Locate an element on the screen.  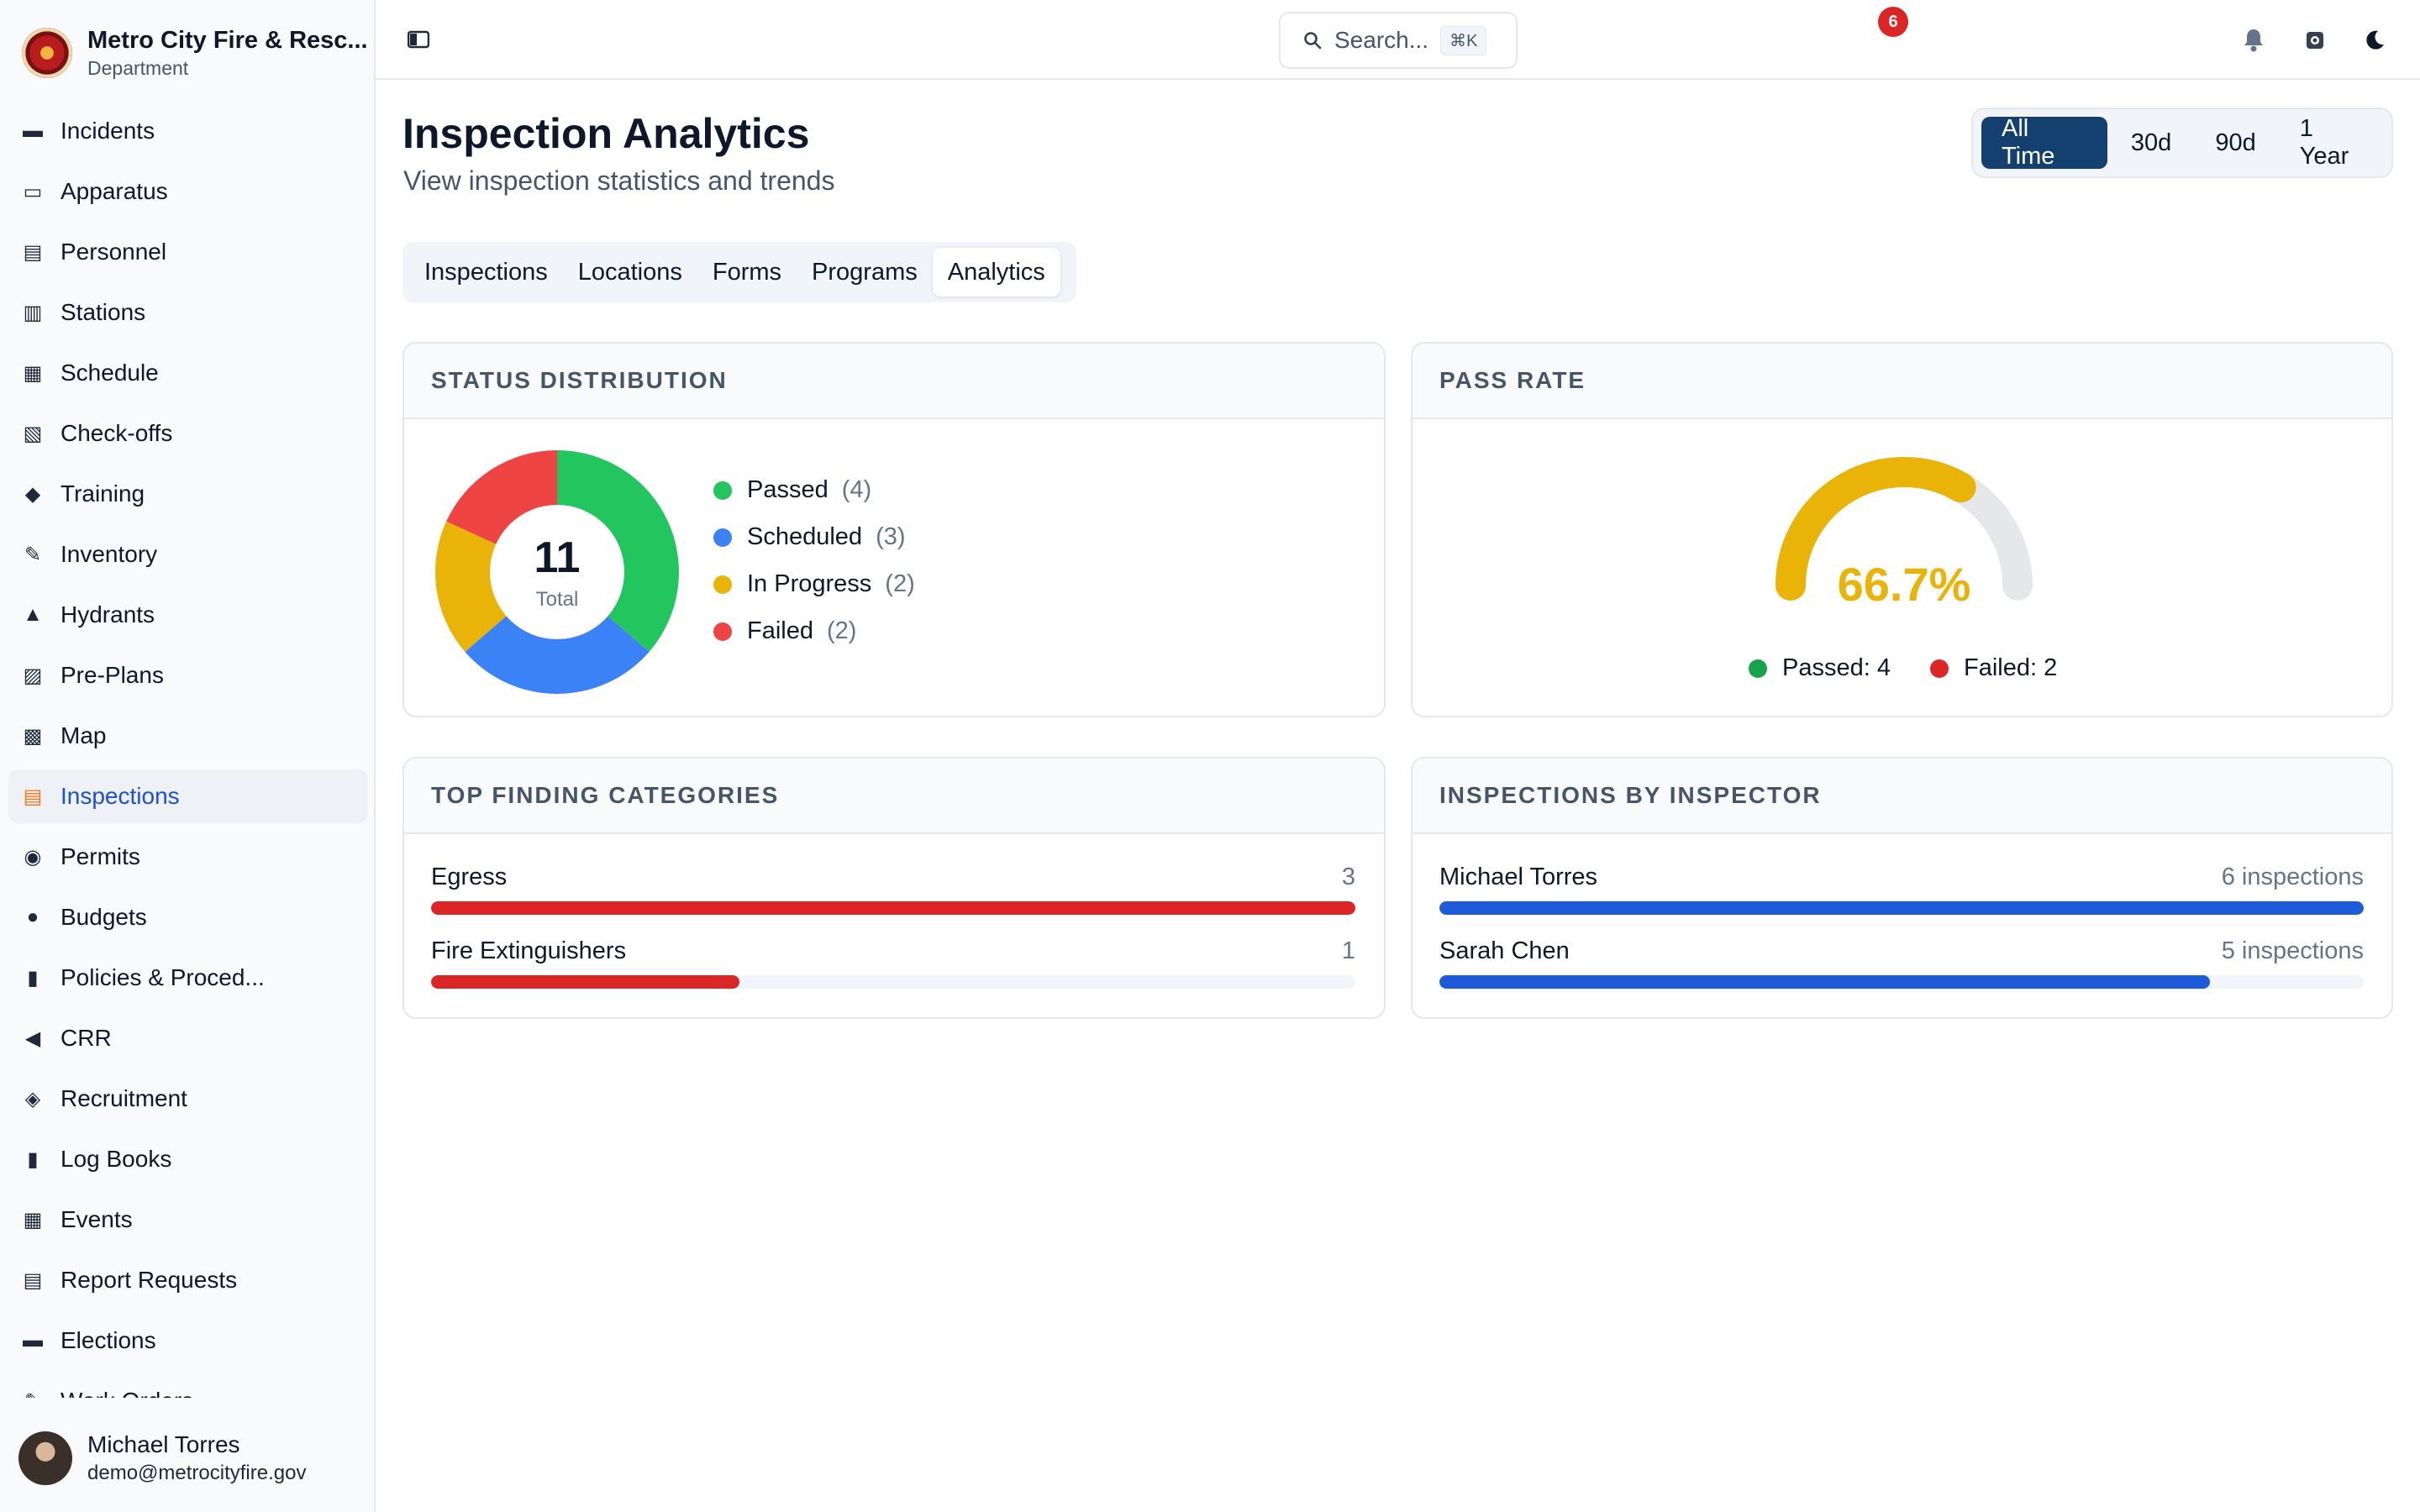
incident-icon: ▬ is located at coordinates (33, 130).